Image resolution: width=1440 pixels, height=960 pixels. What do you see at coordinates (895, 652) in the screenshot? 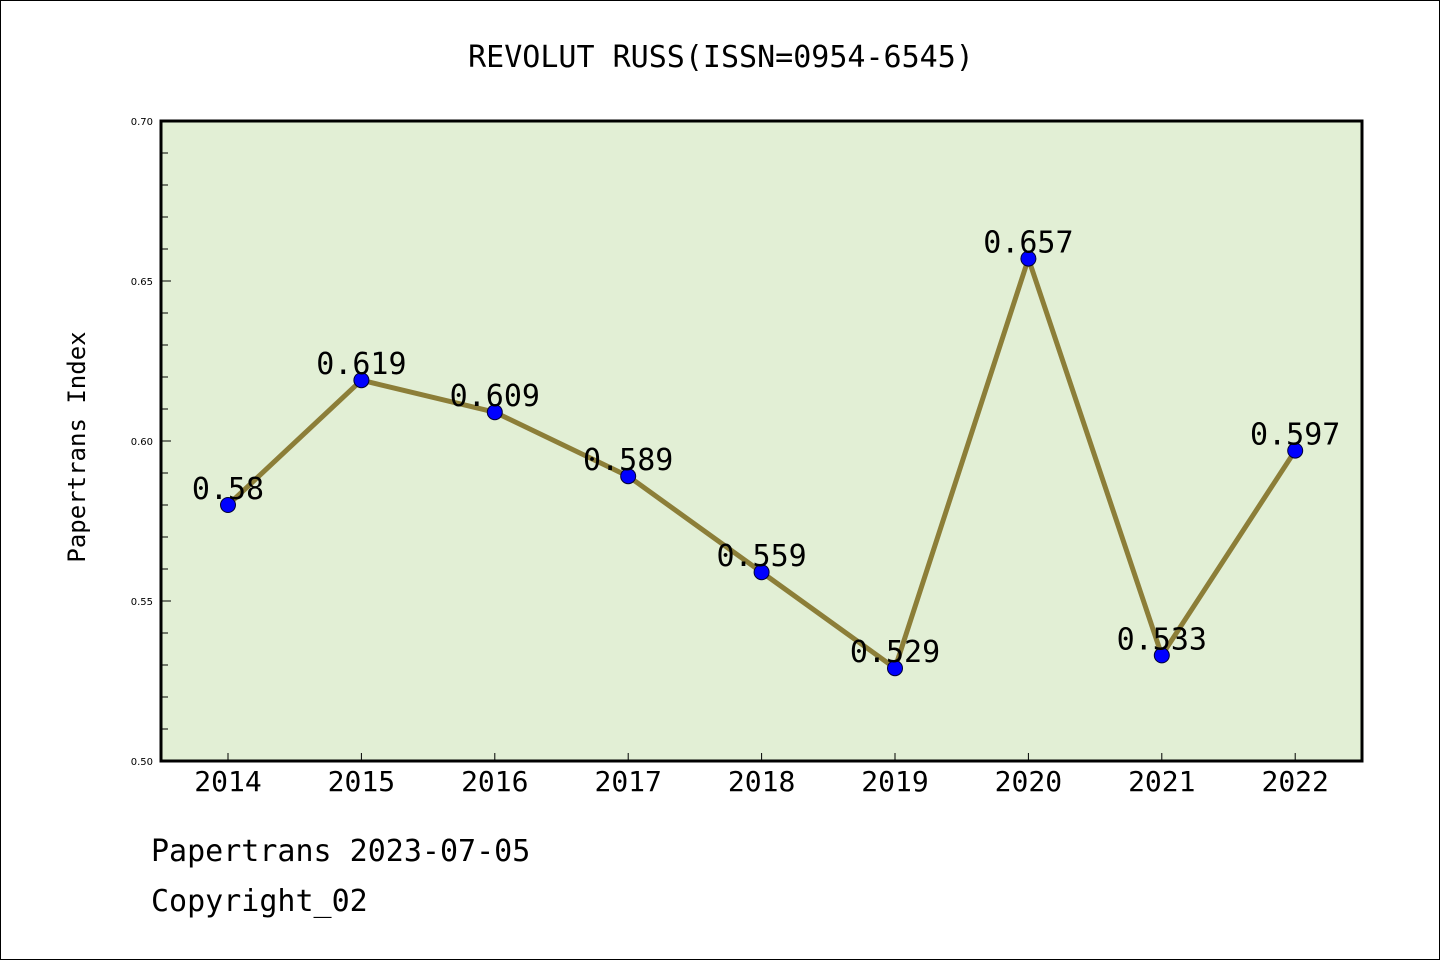
I see `data-label: 0.529` at bounding box center [895, 652].